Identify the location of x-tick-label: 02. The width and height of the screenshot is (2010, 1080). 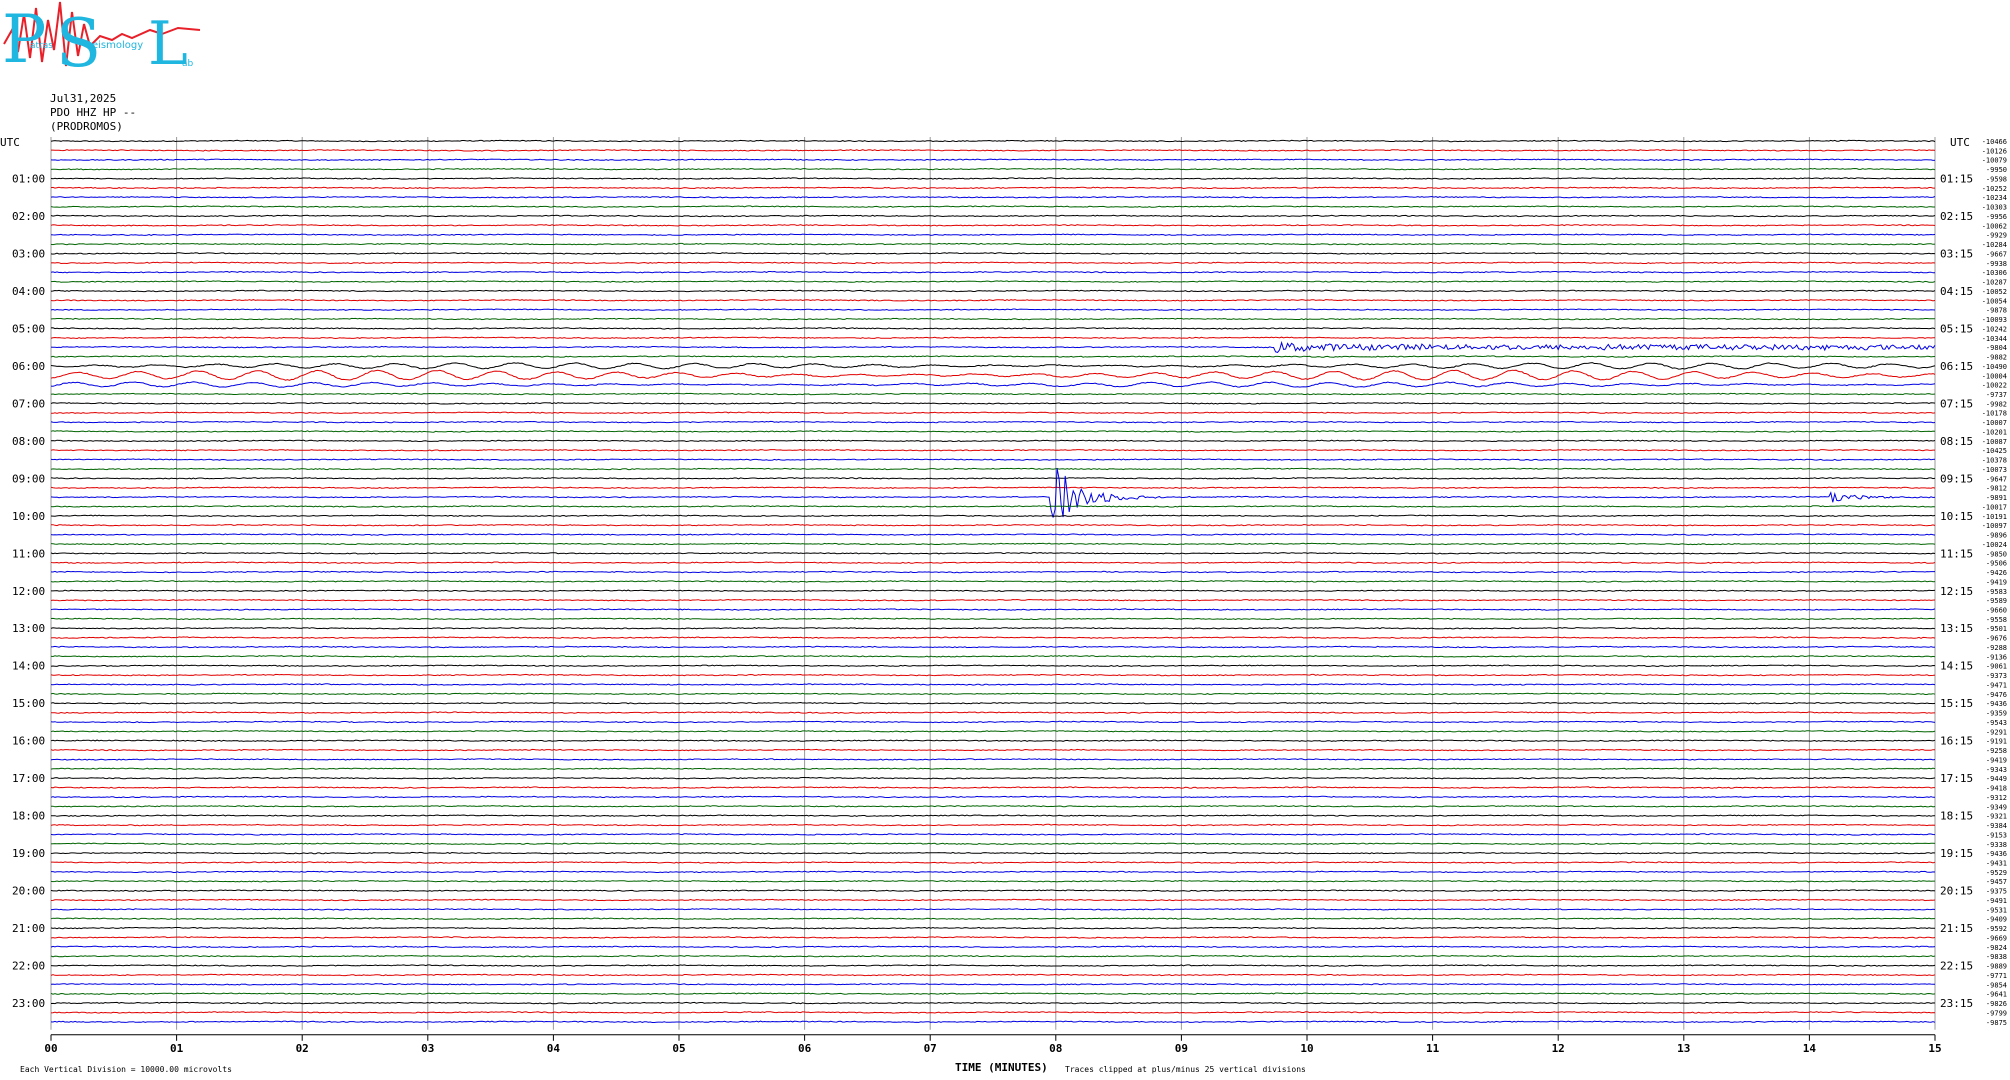
(302, 1048).